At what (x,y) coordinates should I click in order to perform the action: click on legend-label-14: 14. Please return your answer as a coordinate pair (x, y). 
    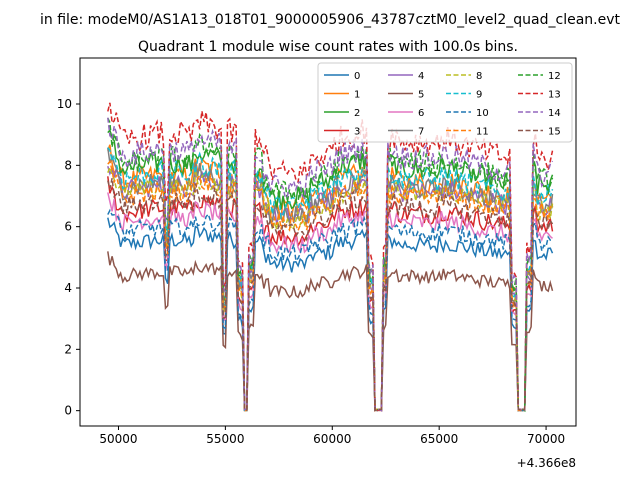
    Looking at the image, I should click on (554, 113).